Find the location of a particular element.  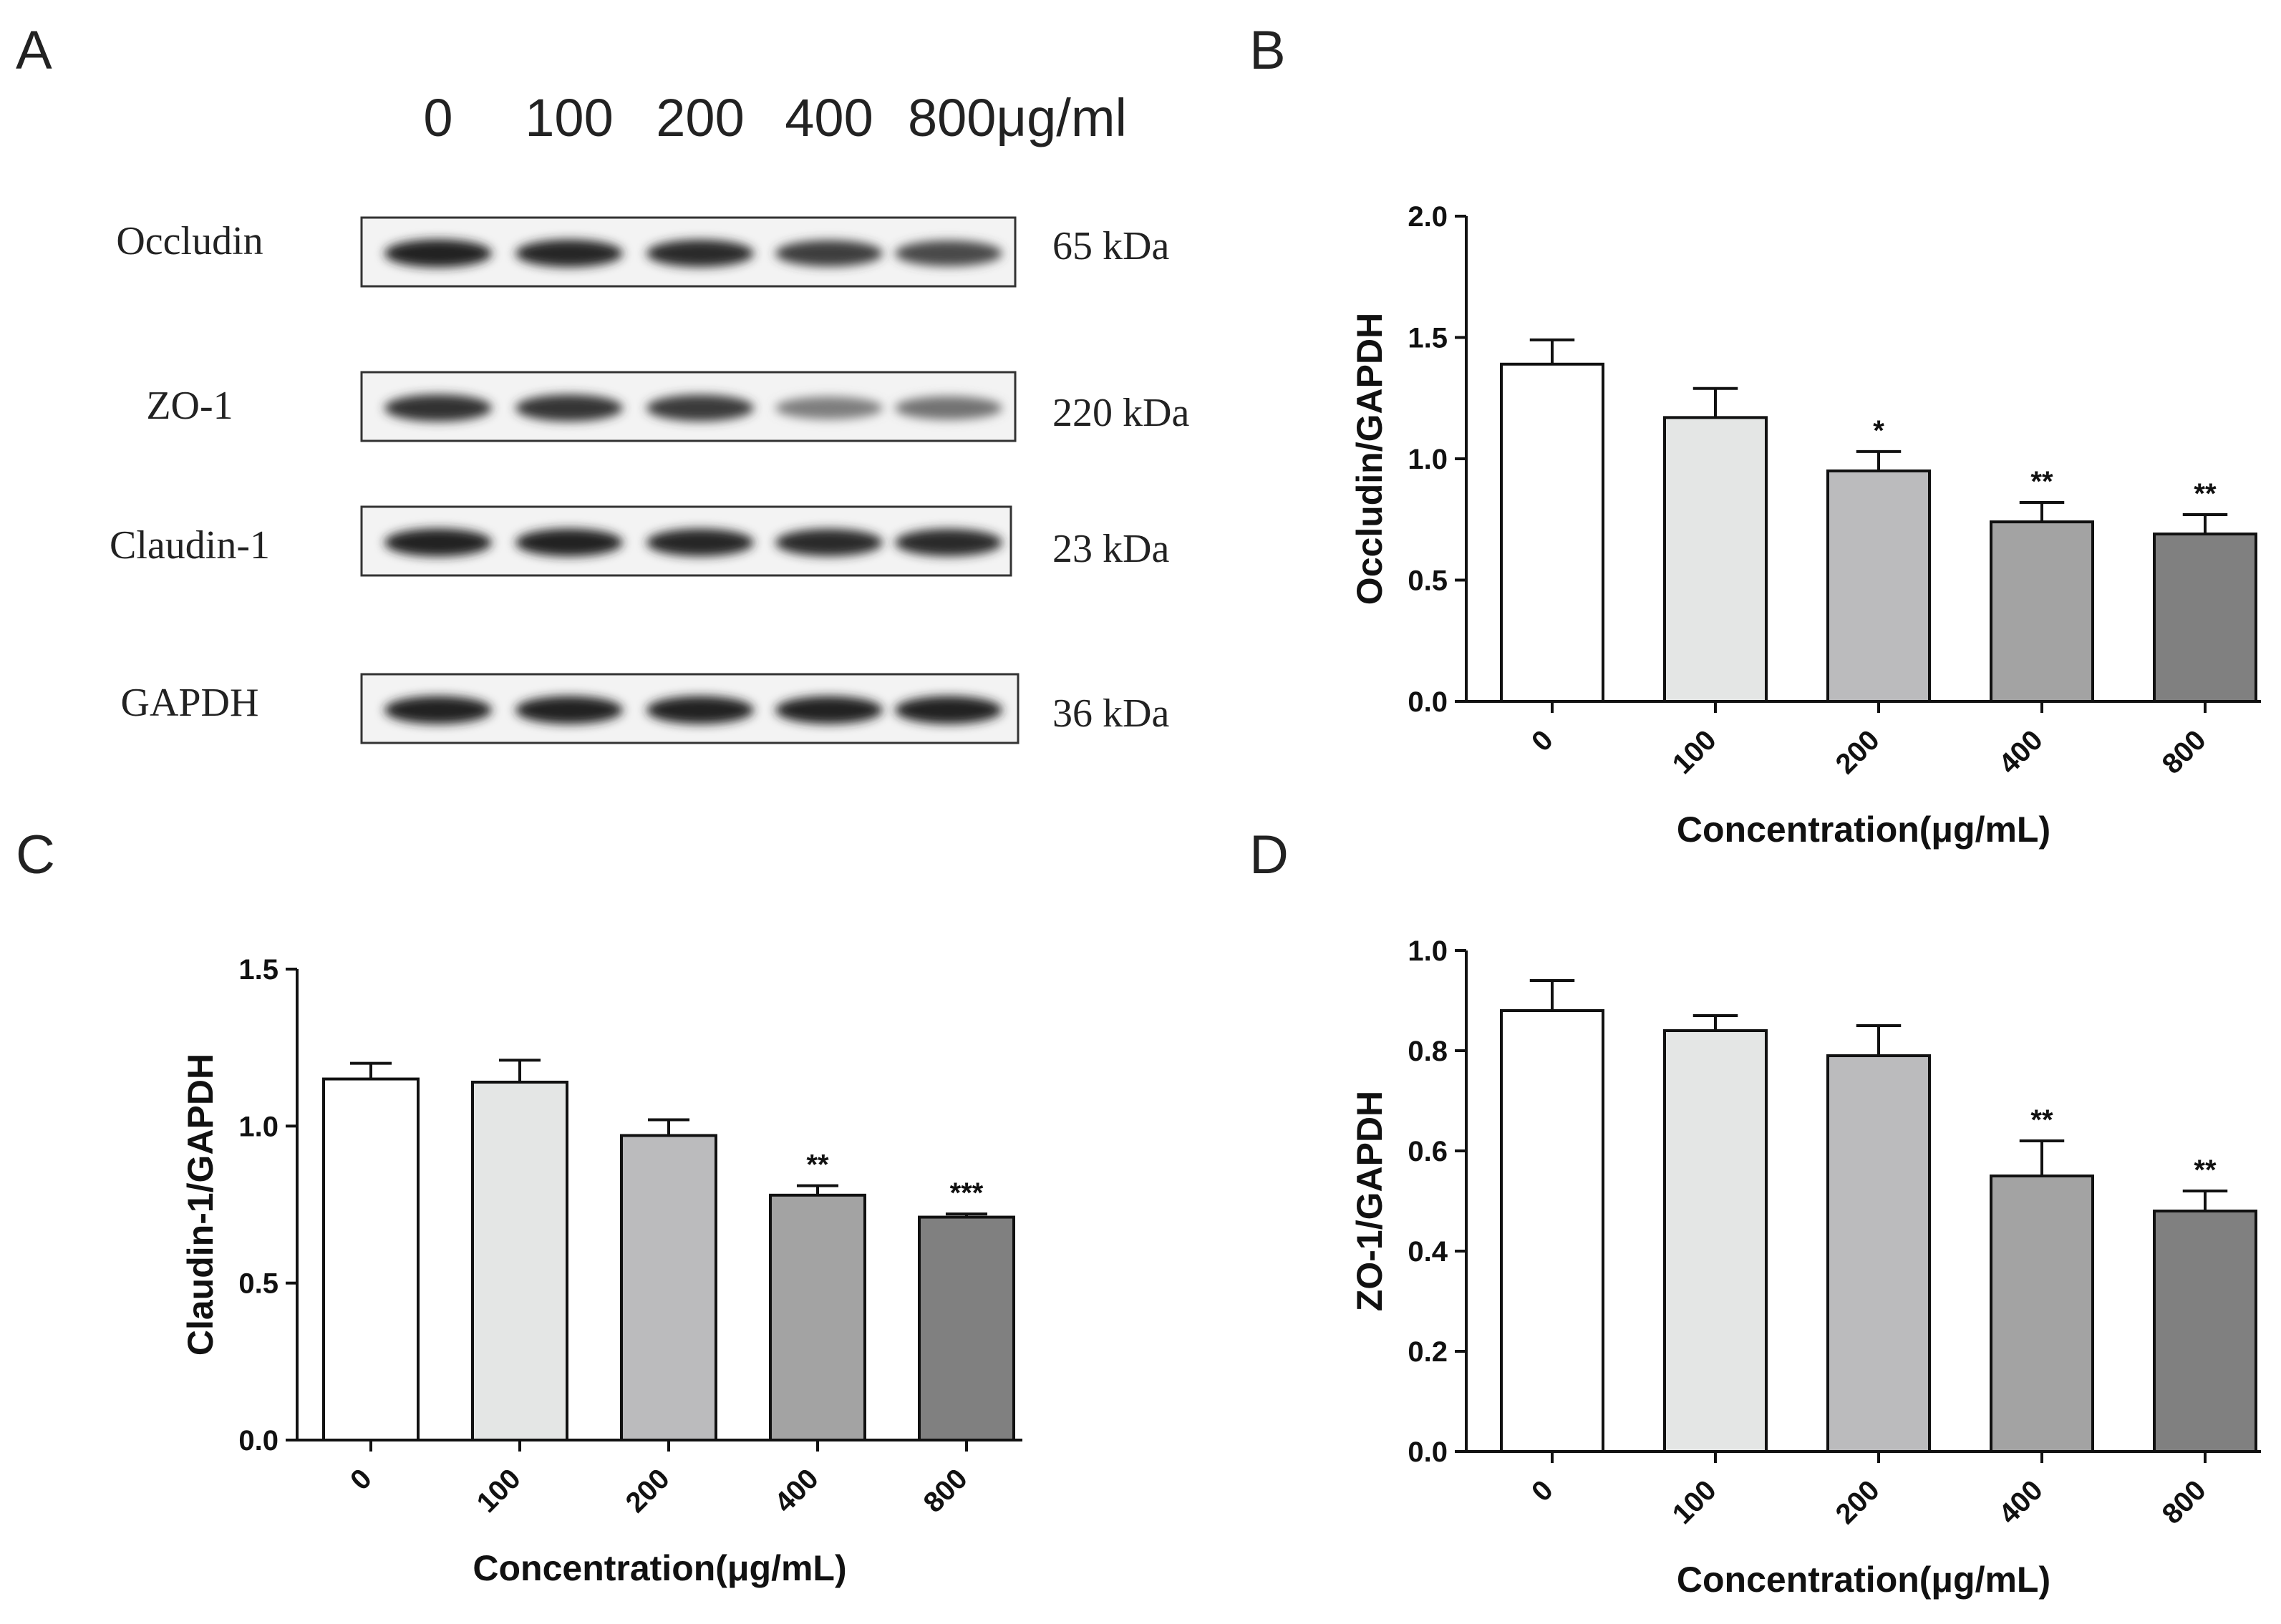

kda-label: 36 kDa is located at coordinates (1110, 713).